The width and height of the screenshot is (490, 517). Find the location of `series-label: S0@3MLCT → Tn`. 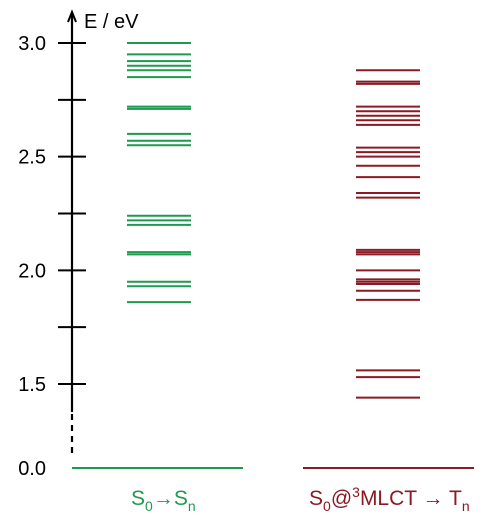

series-label: S0@3MLCT → Tn is located at coordinates (389, 499).